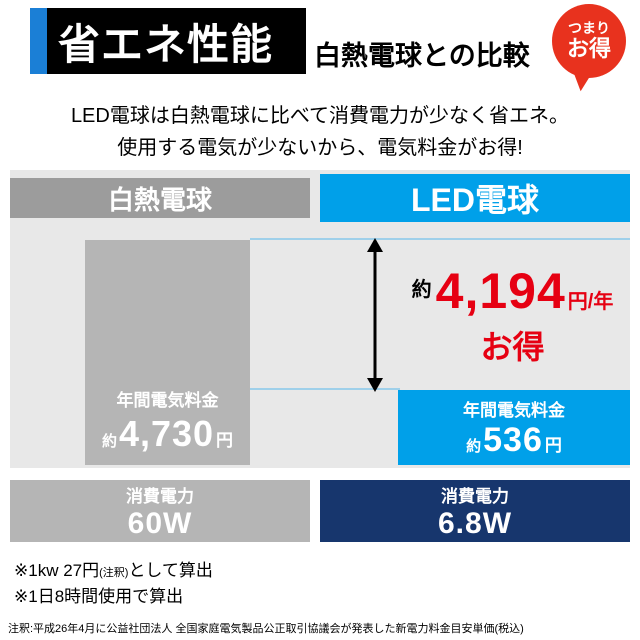  What do you see at coordinates (170, 570) in the screenshot?
I see `footnote-1-suffix: として算出` at bounding box center [170, 570].